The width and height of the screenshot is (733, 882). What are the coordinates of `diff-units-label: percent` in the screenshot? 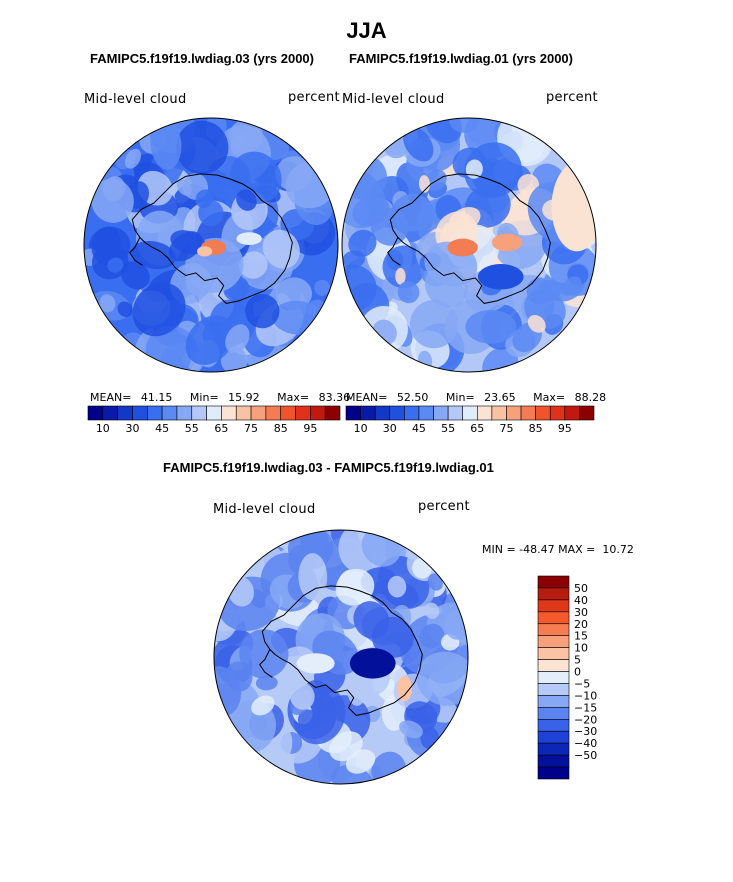 It's located at (444, 506).